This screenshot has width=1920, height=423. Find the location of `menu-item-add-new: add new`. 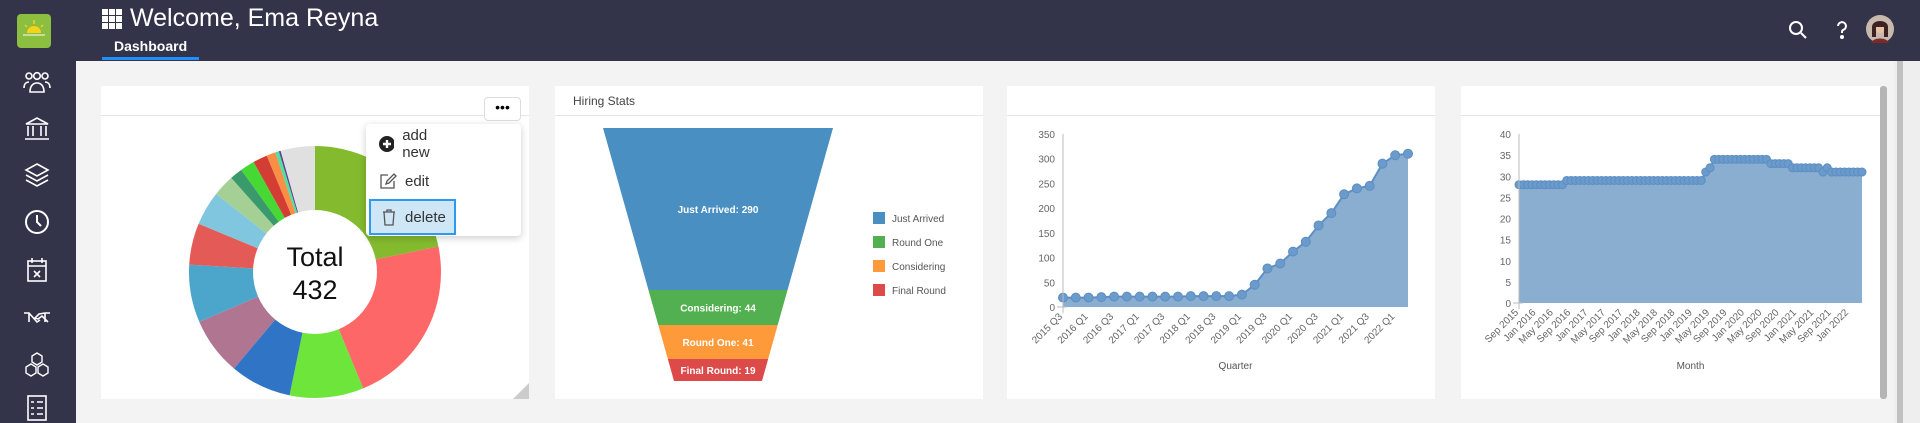

menu-item-add-new: add new is located at coordinates (412, 144).